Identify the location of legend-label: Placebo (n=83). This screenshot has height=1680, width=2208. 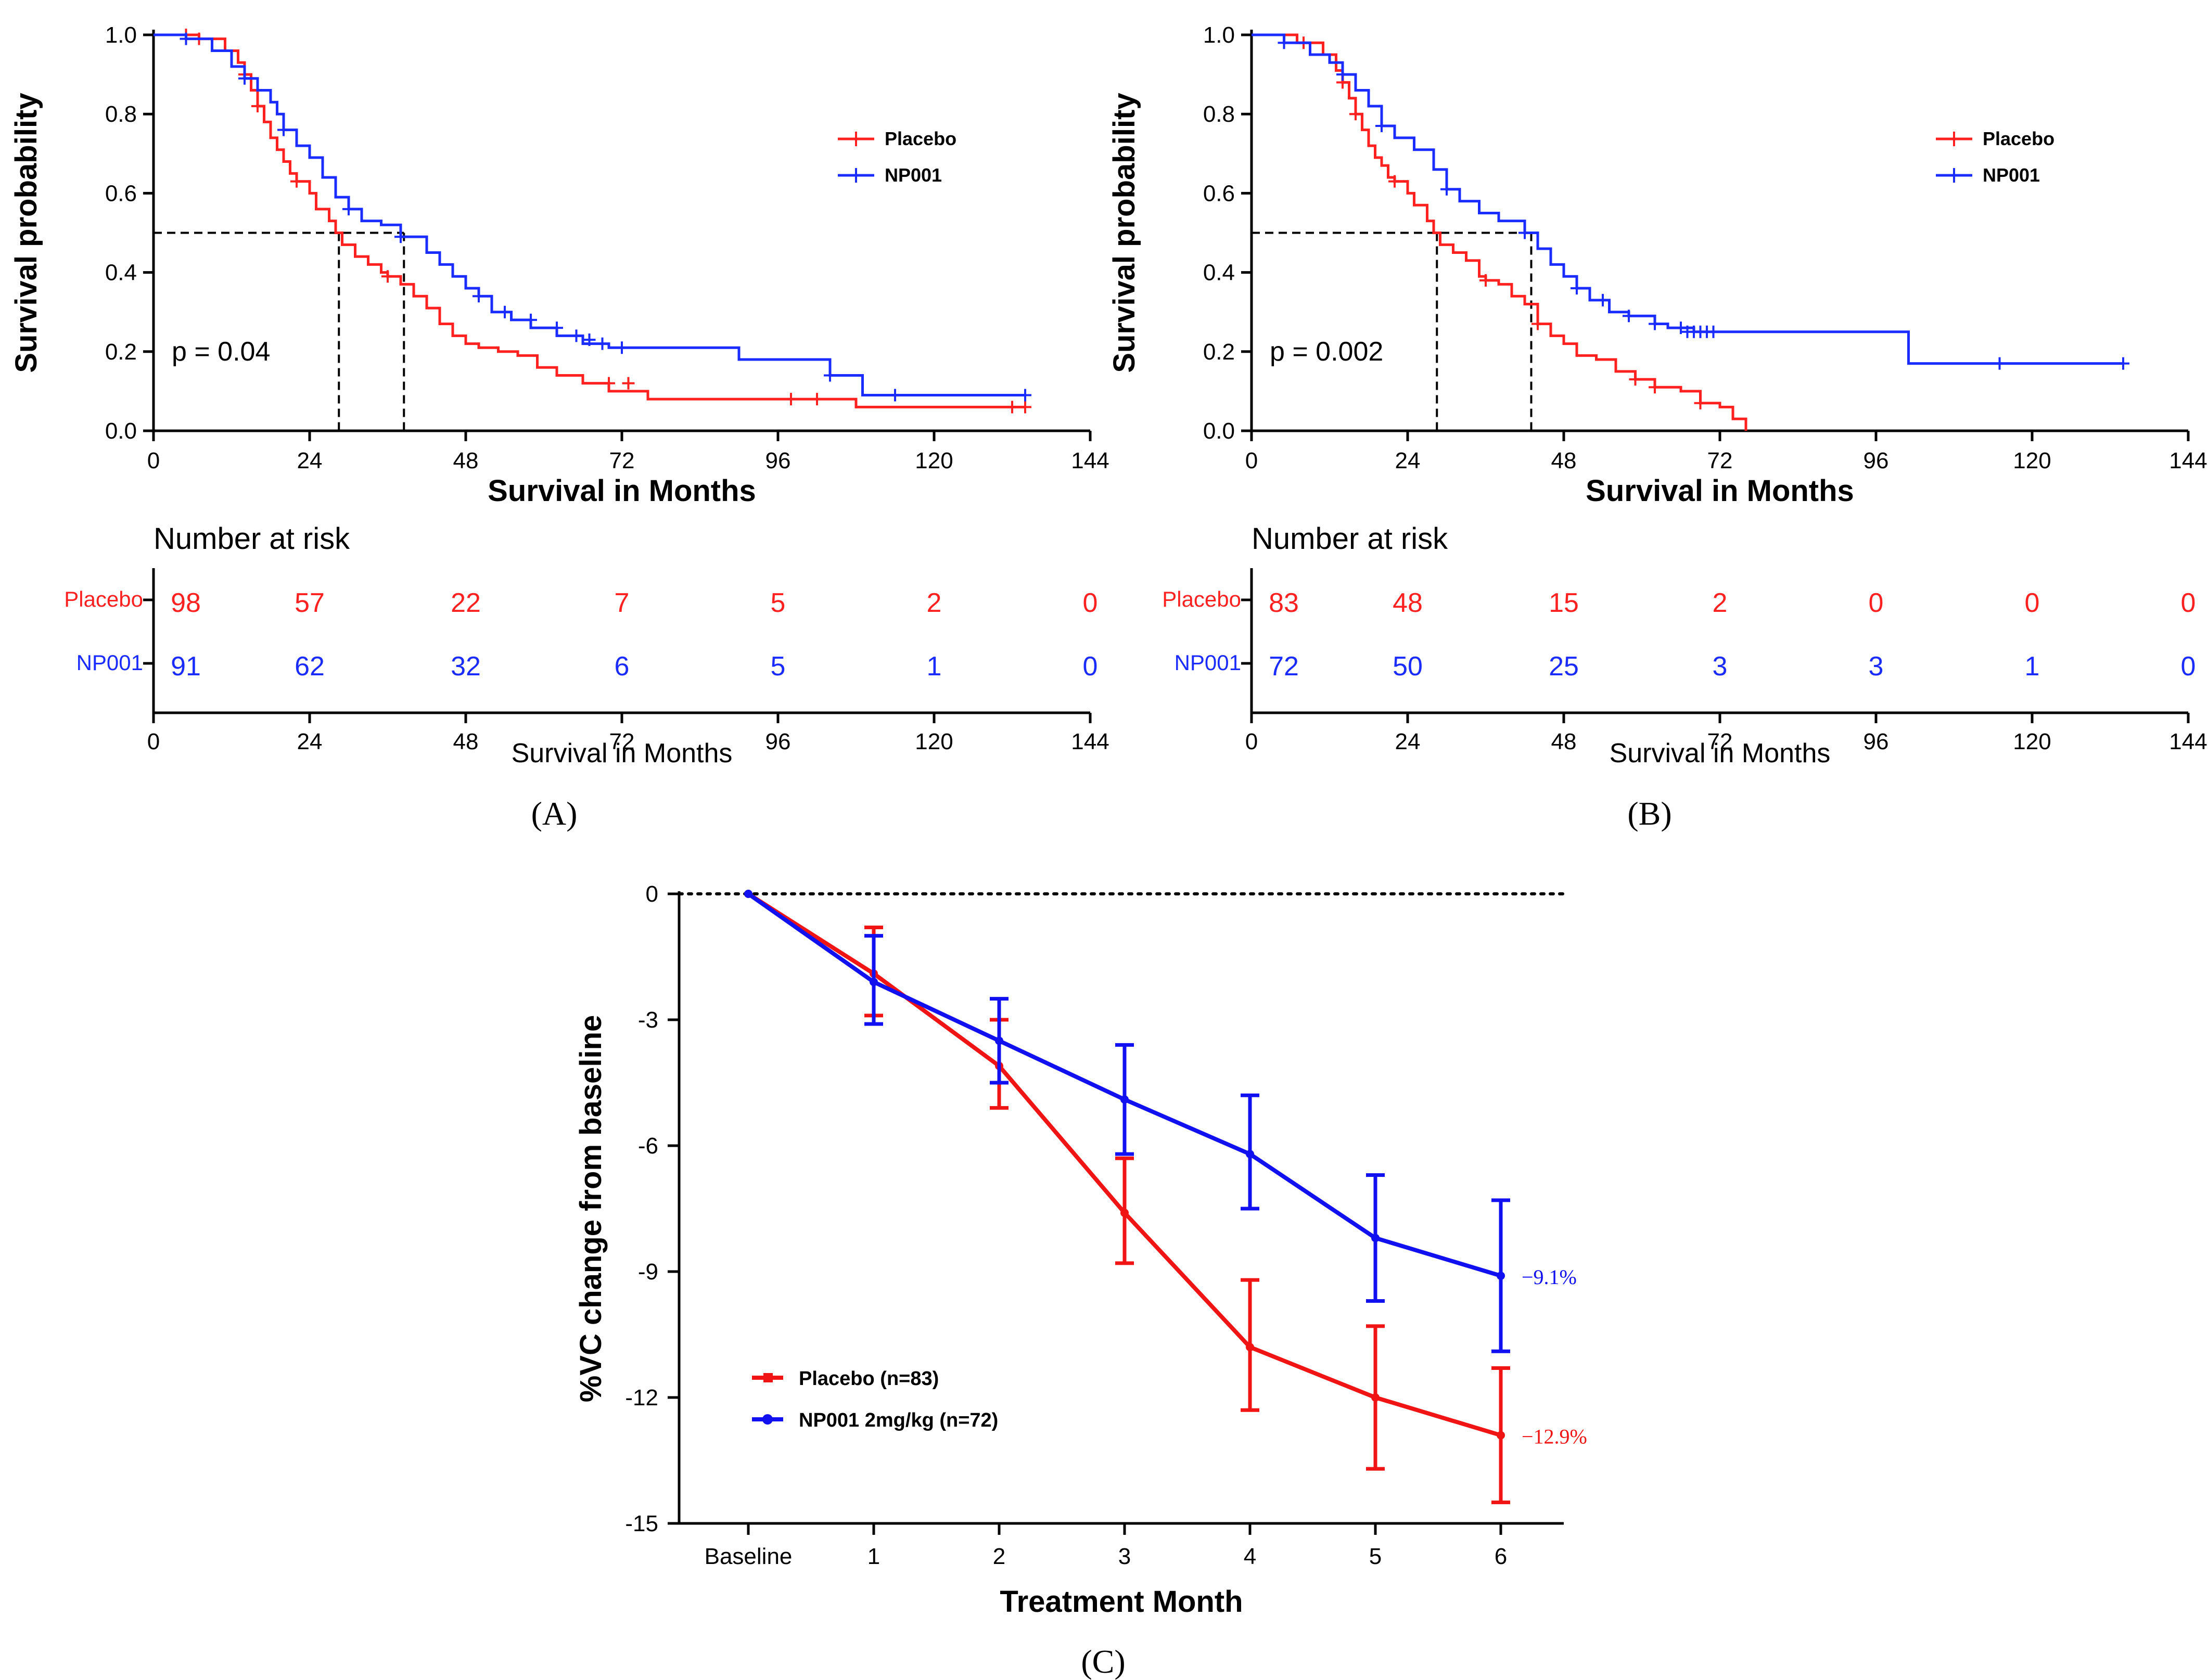
(869, 1379).